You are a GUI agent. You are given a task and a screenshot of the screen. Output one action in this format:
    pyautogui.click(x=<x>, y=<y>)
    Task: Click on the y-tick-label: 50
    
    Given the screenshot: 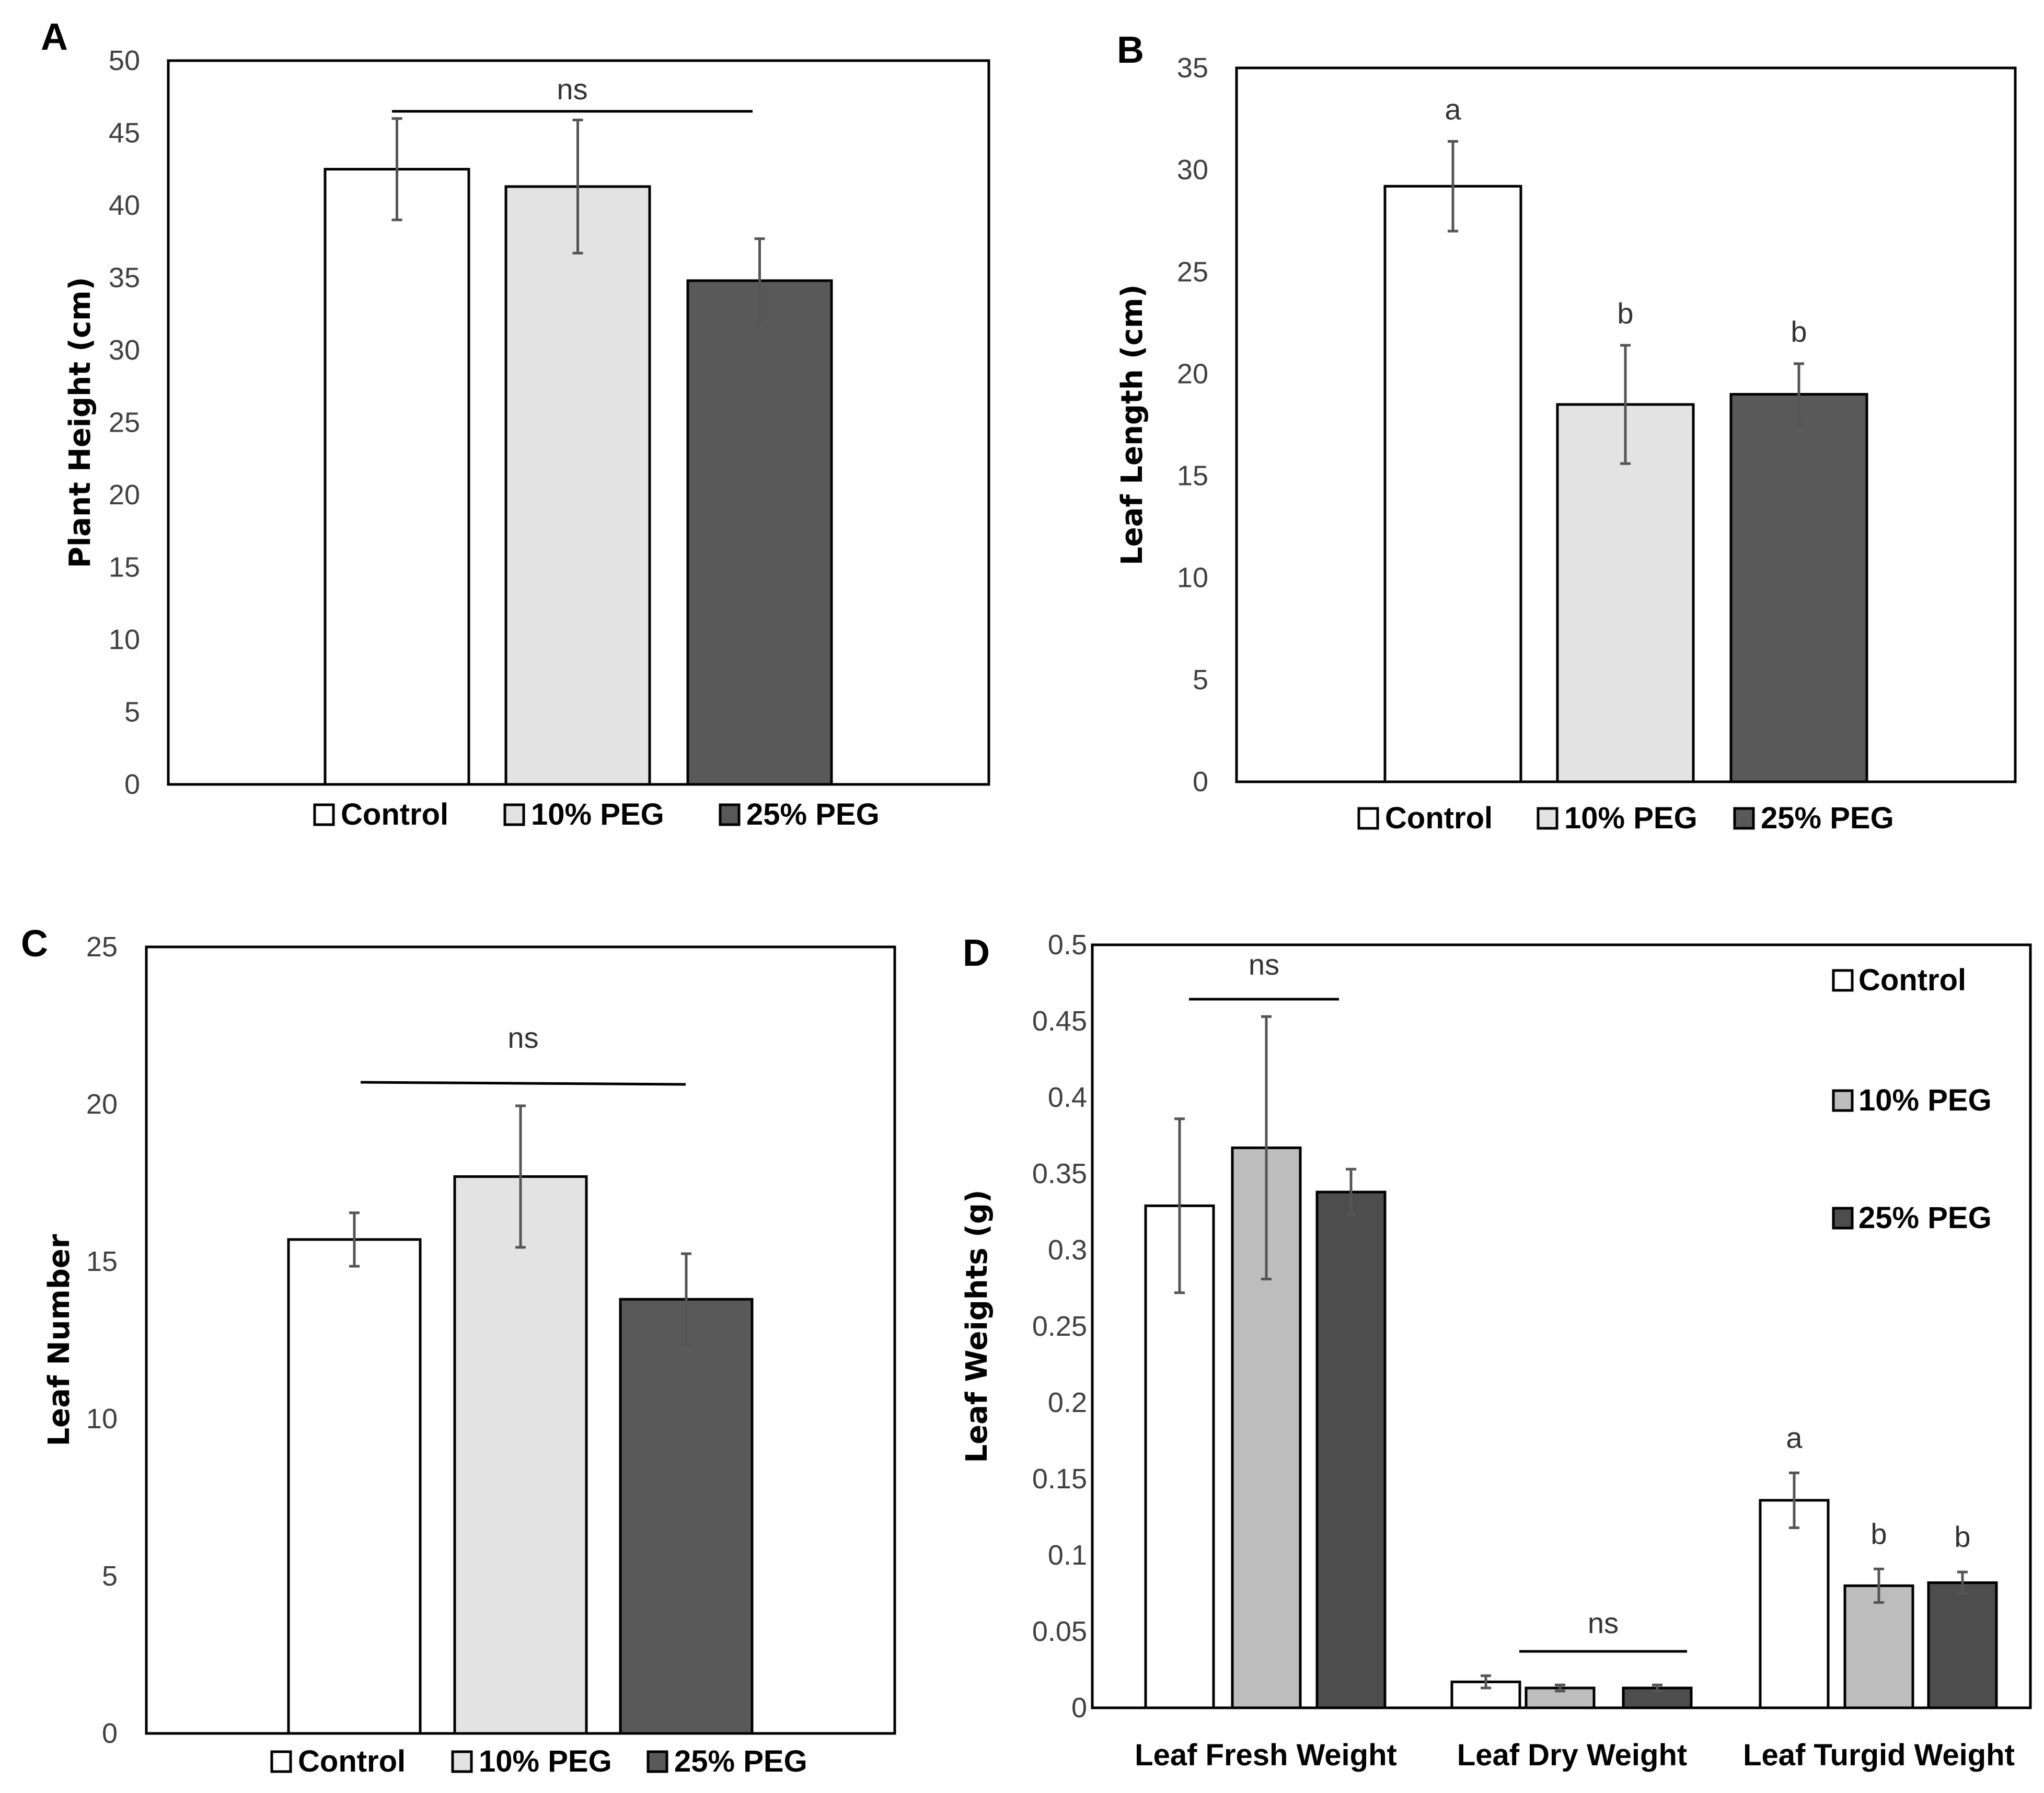 What is the action you would take?
    pyautogui.click(x=124, y=60)
    